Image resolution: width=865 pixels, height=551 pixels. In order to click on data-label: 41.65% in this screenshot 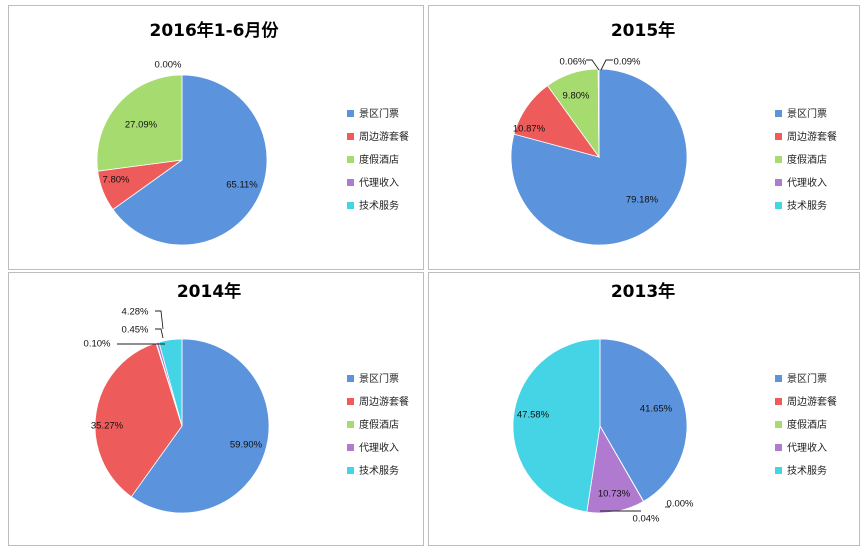, I will do `click(656, 409)`.